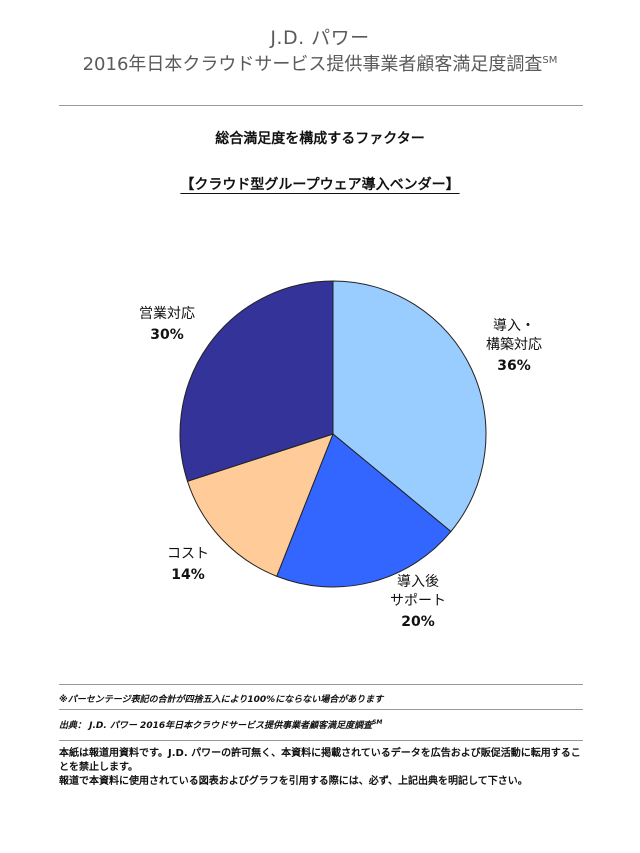 The width and height of the screenshot is (640, 853). What do you see at coordinates (514, 366) in the screenshot?
I see `slice-value-install-build: 36%` at bounding box center [514, 366].